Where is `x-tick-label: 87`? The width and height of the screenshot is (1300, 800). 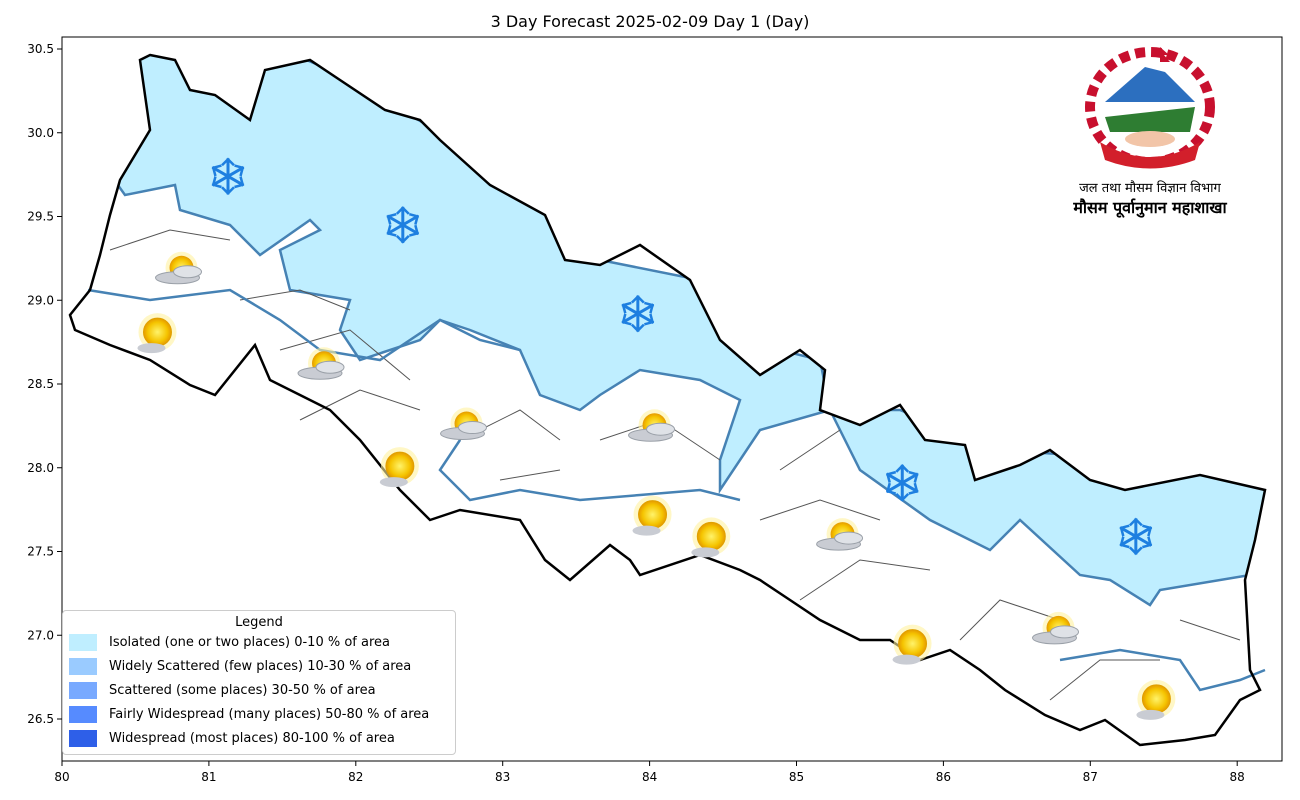
x-tick-label: 87 is located at coordinates (1090, 777).